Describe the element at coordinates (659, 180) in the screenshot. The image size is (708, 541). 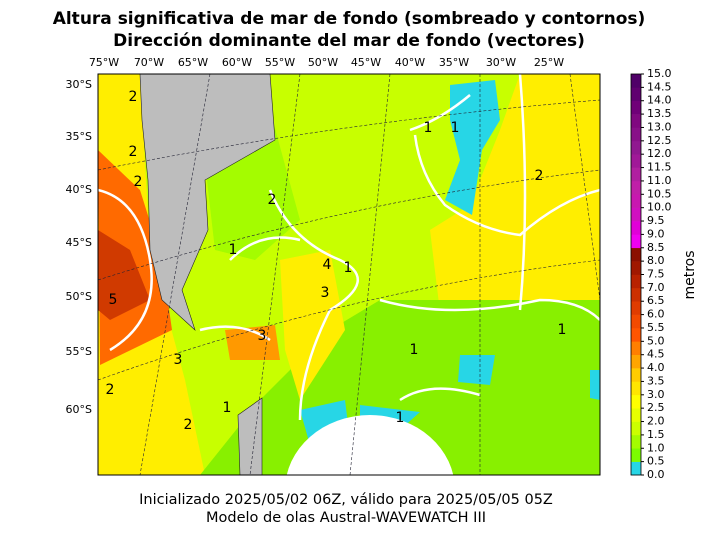
I see `colorbar-tick-label: 11.0` at that location.